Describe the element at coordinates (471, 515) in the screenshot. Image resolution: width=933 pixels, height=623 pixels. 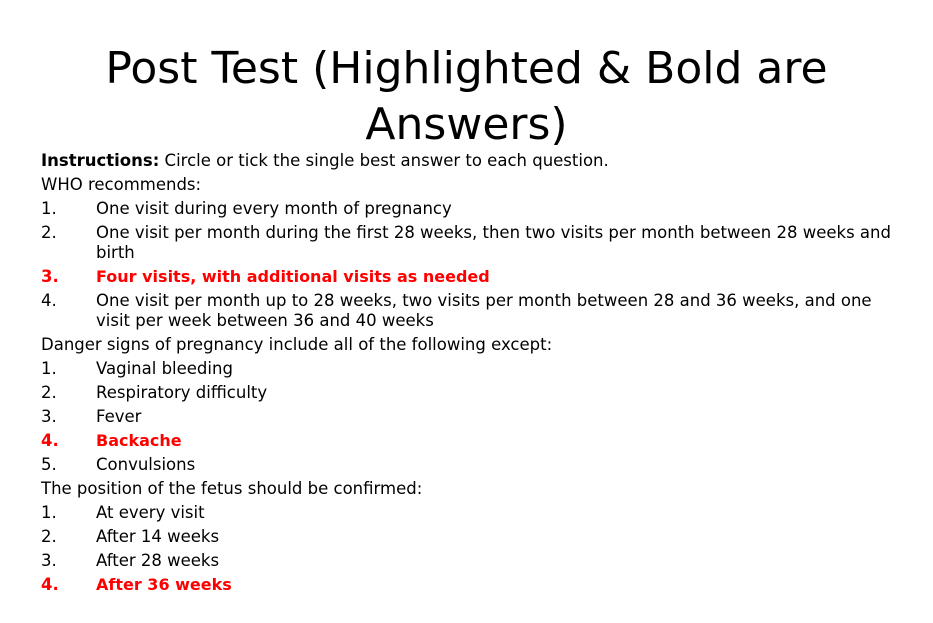
I see `q3-option-1: 1. At every visit` at that location.